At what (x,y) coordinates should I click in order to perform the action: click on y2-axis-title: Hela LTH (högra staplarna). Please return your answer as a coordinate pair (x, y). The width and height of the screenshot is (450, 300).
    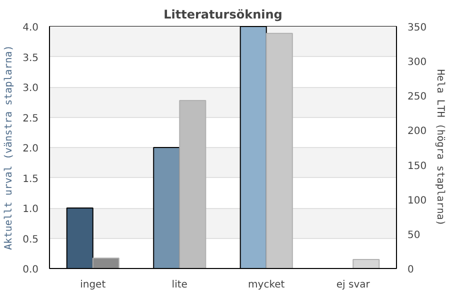
    Looking at the image, I should click on (440, 147).